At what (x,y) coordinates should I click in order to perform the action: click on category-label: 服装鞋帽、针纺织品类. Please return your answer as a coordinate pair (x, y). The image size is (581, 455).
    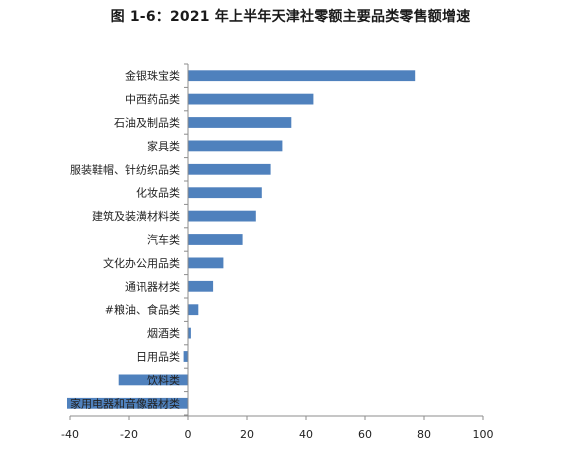
    Looking at the image, I should click on (125, 169).